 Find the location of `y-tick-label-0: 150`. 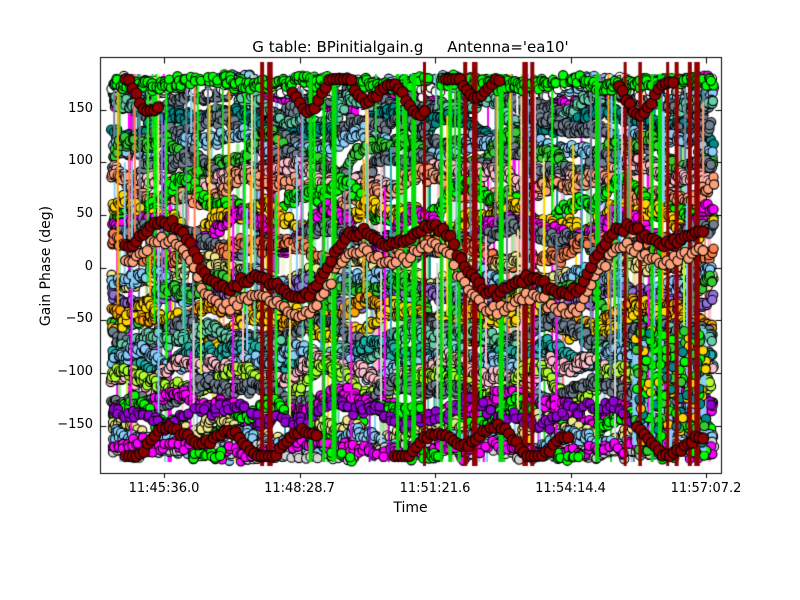

y-tick-label-0: 150 is located at coordinates (80, 108).